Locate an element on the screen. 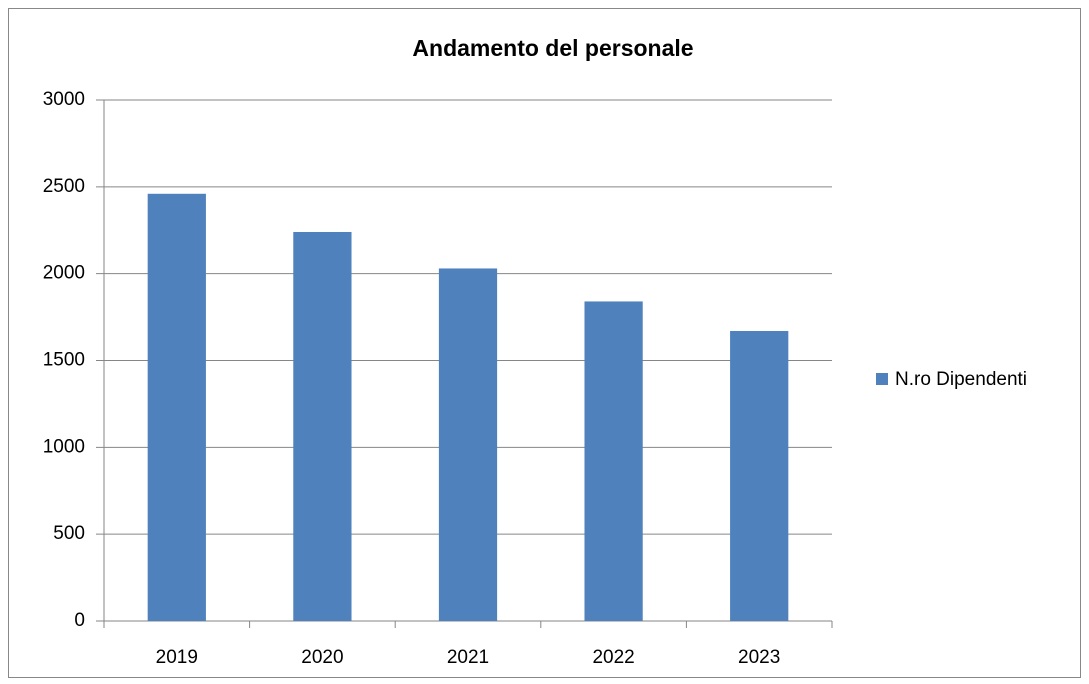  legend-swatch is located at coordinates (882, 379).